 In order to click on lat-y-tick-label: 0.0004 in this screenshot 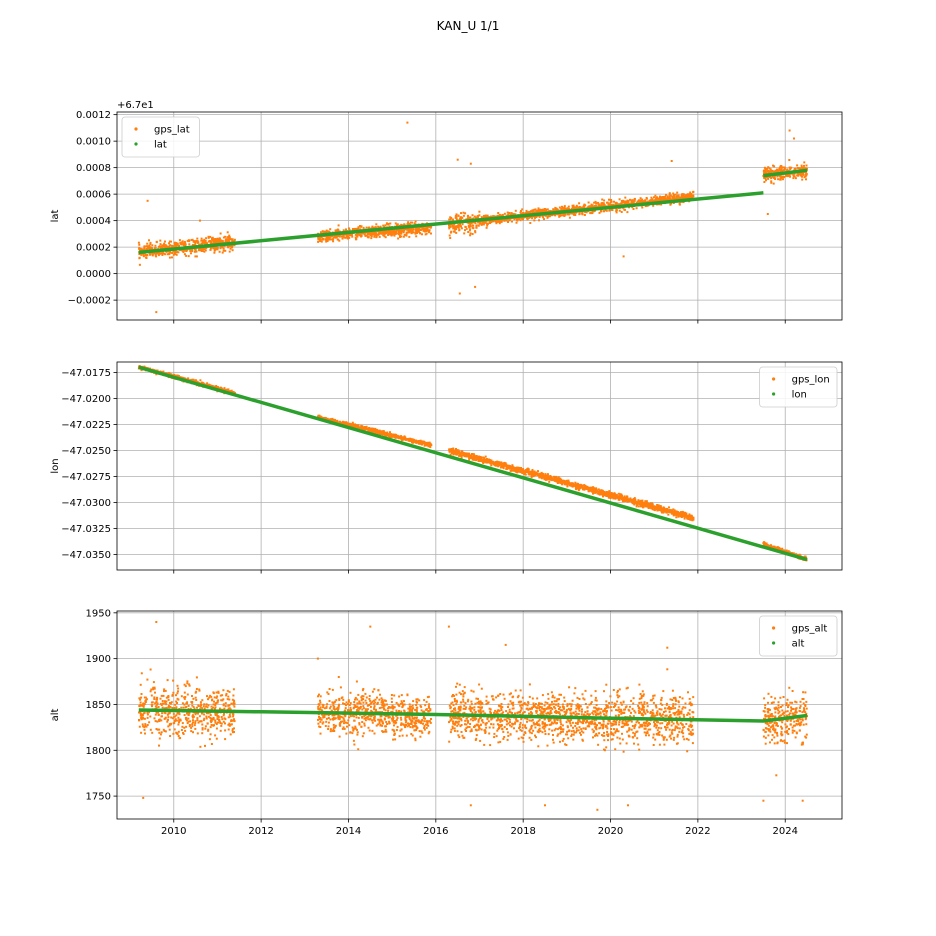, I will do `click(93, 221)`.